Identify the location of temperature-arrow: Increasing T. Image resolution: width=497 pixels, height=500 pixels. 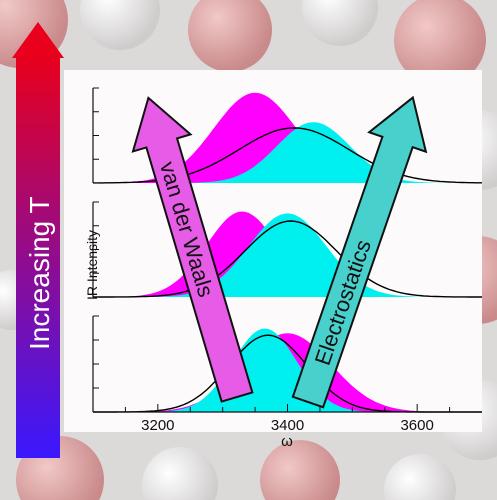
(38, 240).